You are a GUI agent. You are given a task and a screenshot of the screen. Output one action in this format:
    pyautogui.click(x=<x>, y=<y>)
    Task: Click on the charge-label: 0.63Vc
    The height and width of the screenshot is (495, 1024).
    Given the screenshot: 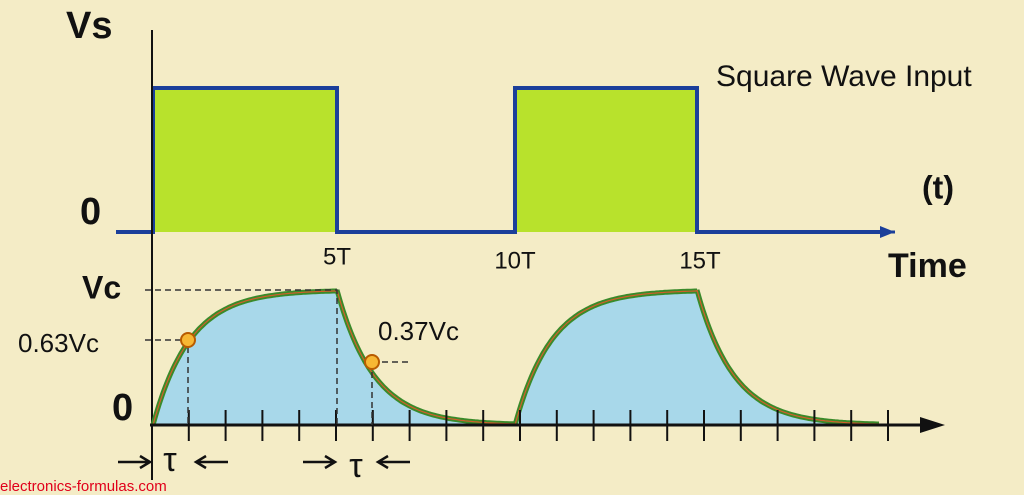 What is the action you would take?
    pyautogui.click(x=58, y=343)
    